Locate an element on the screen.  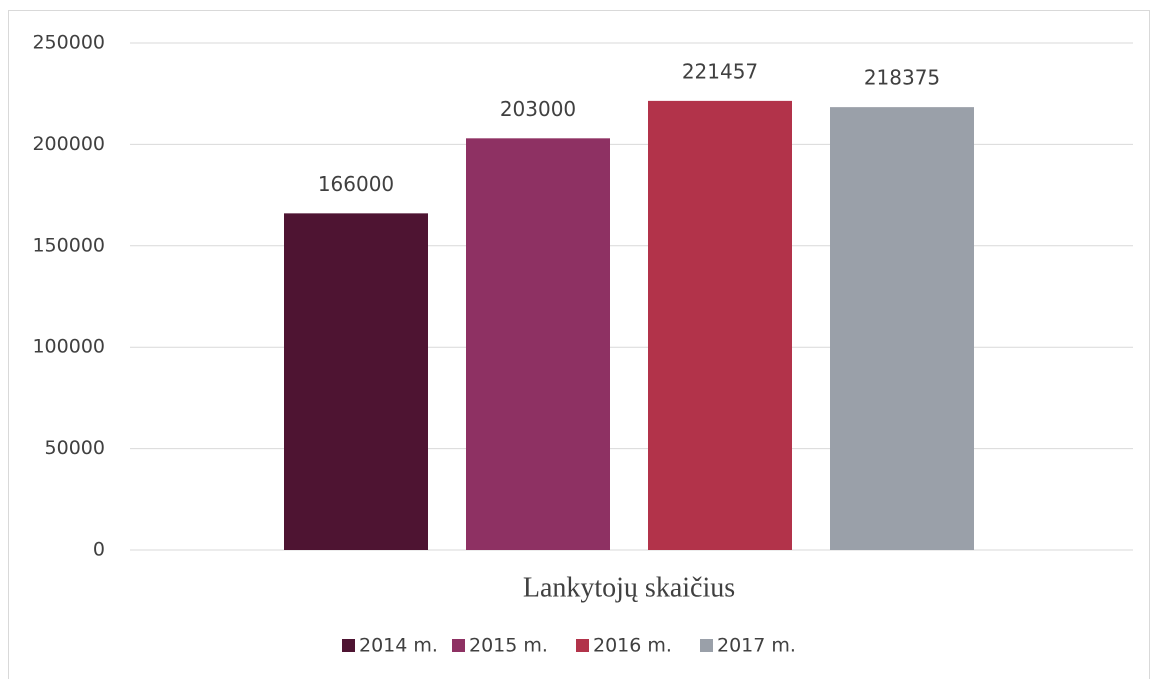
legend-label: 2017 m. is located at coordinates (756, 646).